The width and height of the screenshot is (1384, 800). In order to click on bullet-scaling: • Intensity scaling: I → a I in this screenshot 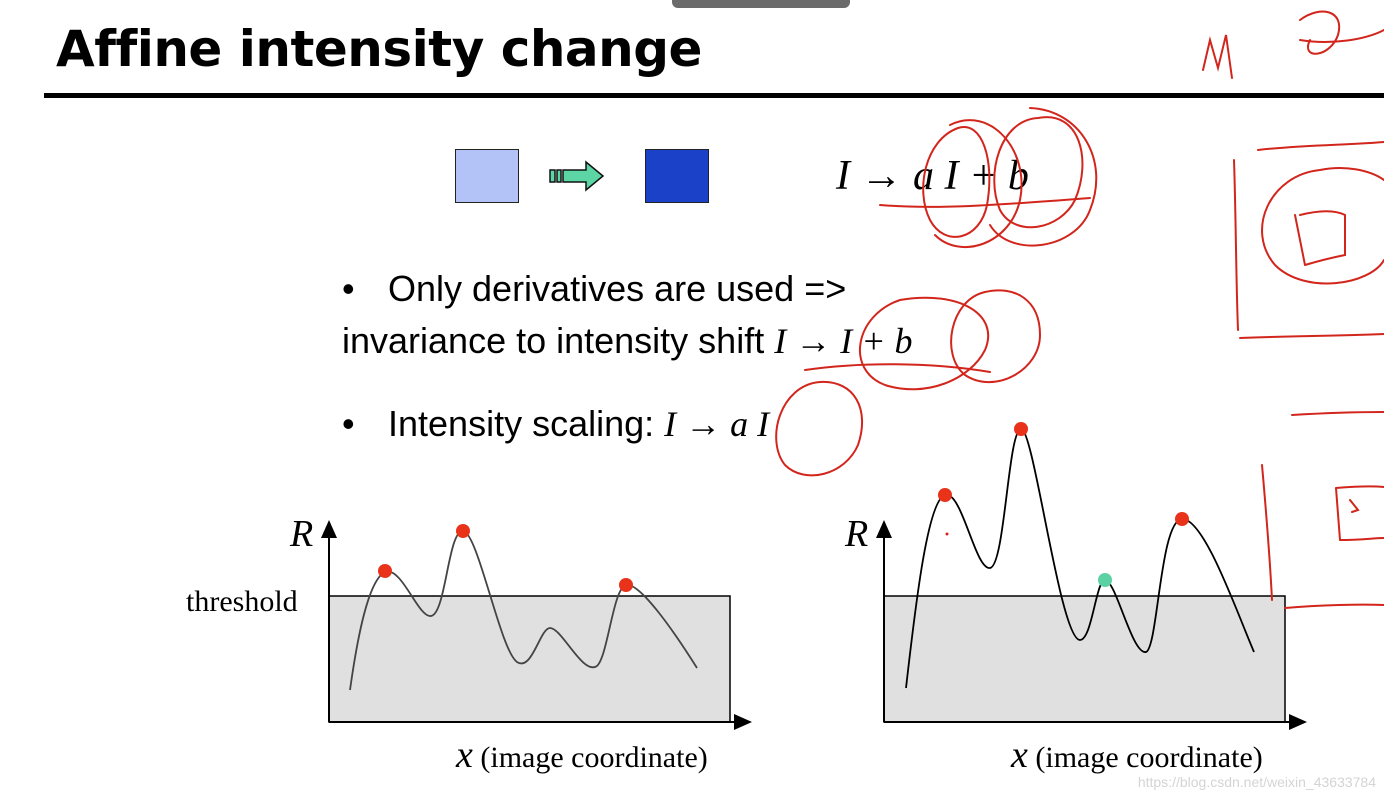, I will do `click(555, 424)`.